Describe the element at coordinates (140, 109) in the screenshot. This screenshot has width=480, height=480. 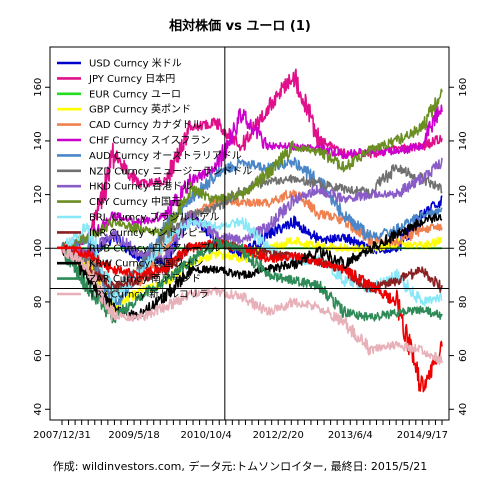
I see `legend-label-gbp: GBP Curncy 英ポンド` at that location.